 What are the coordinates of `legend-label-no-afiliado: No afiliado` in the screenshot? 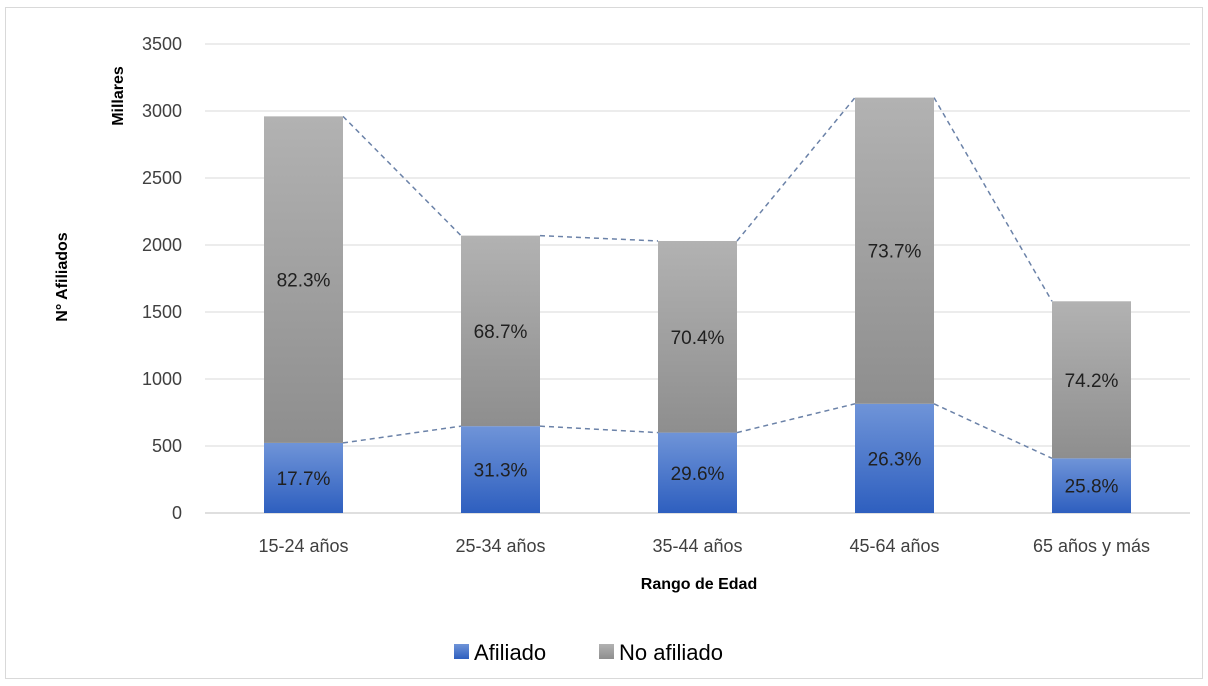 It's located at (671, 652).